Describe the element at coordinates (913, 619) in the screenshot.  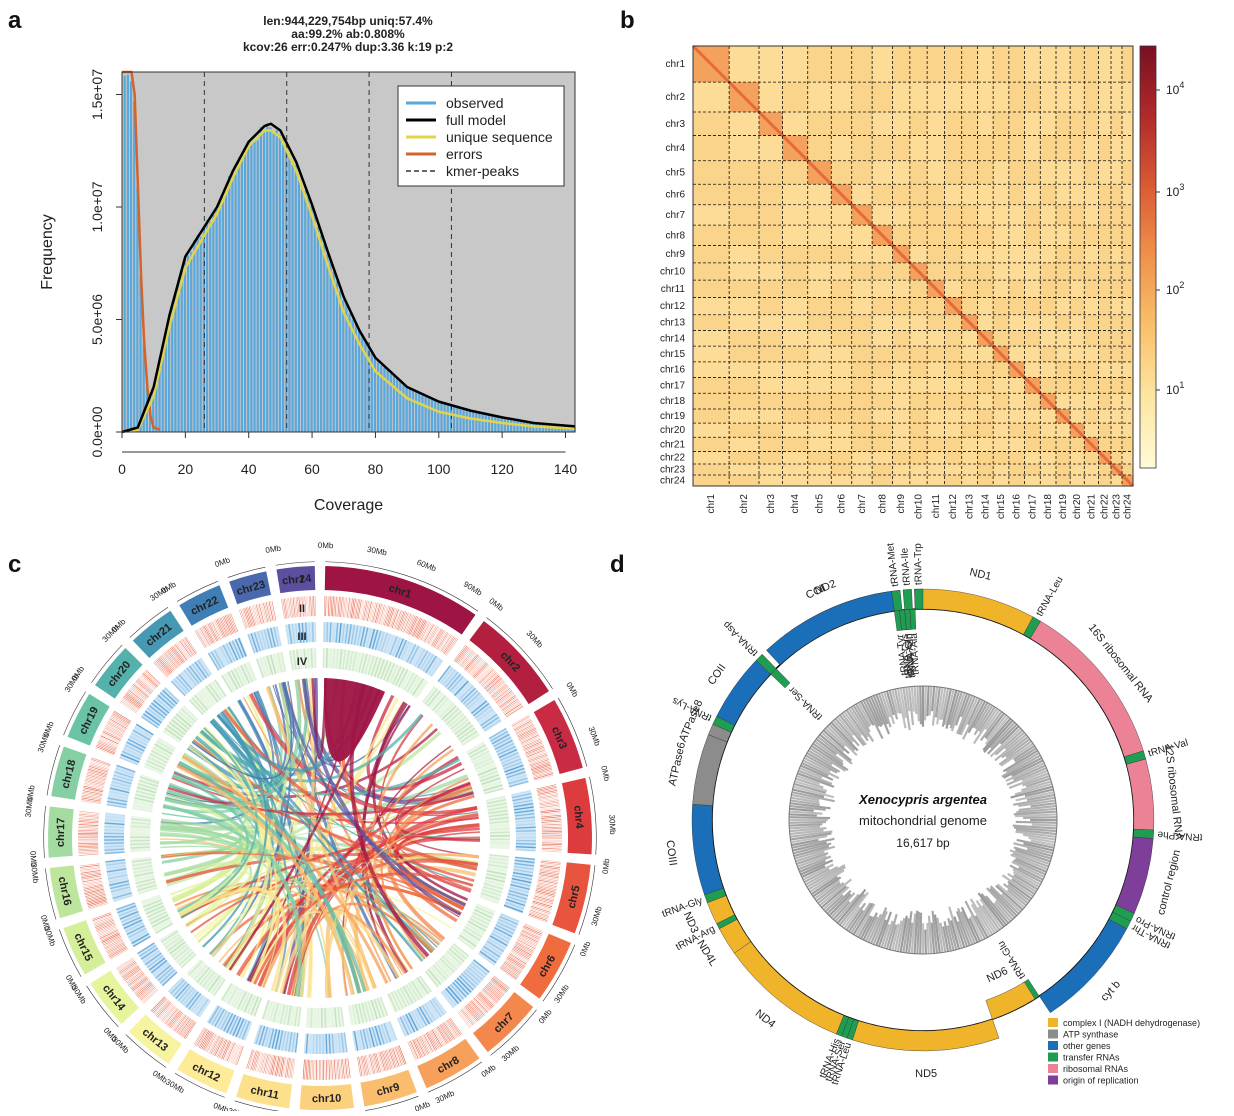
I see `genome-feature` at that location.